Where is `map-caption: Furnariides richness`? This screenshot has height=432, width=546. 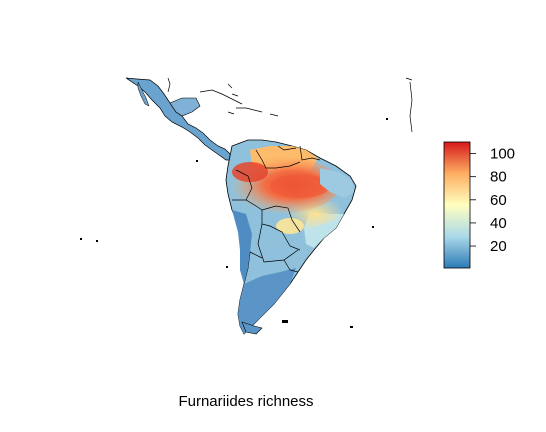 map-caption: Furnariides richness is located at coordinates (246, 401).